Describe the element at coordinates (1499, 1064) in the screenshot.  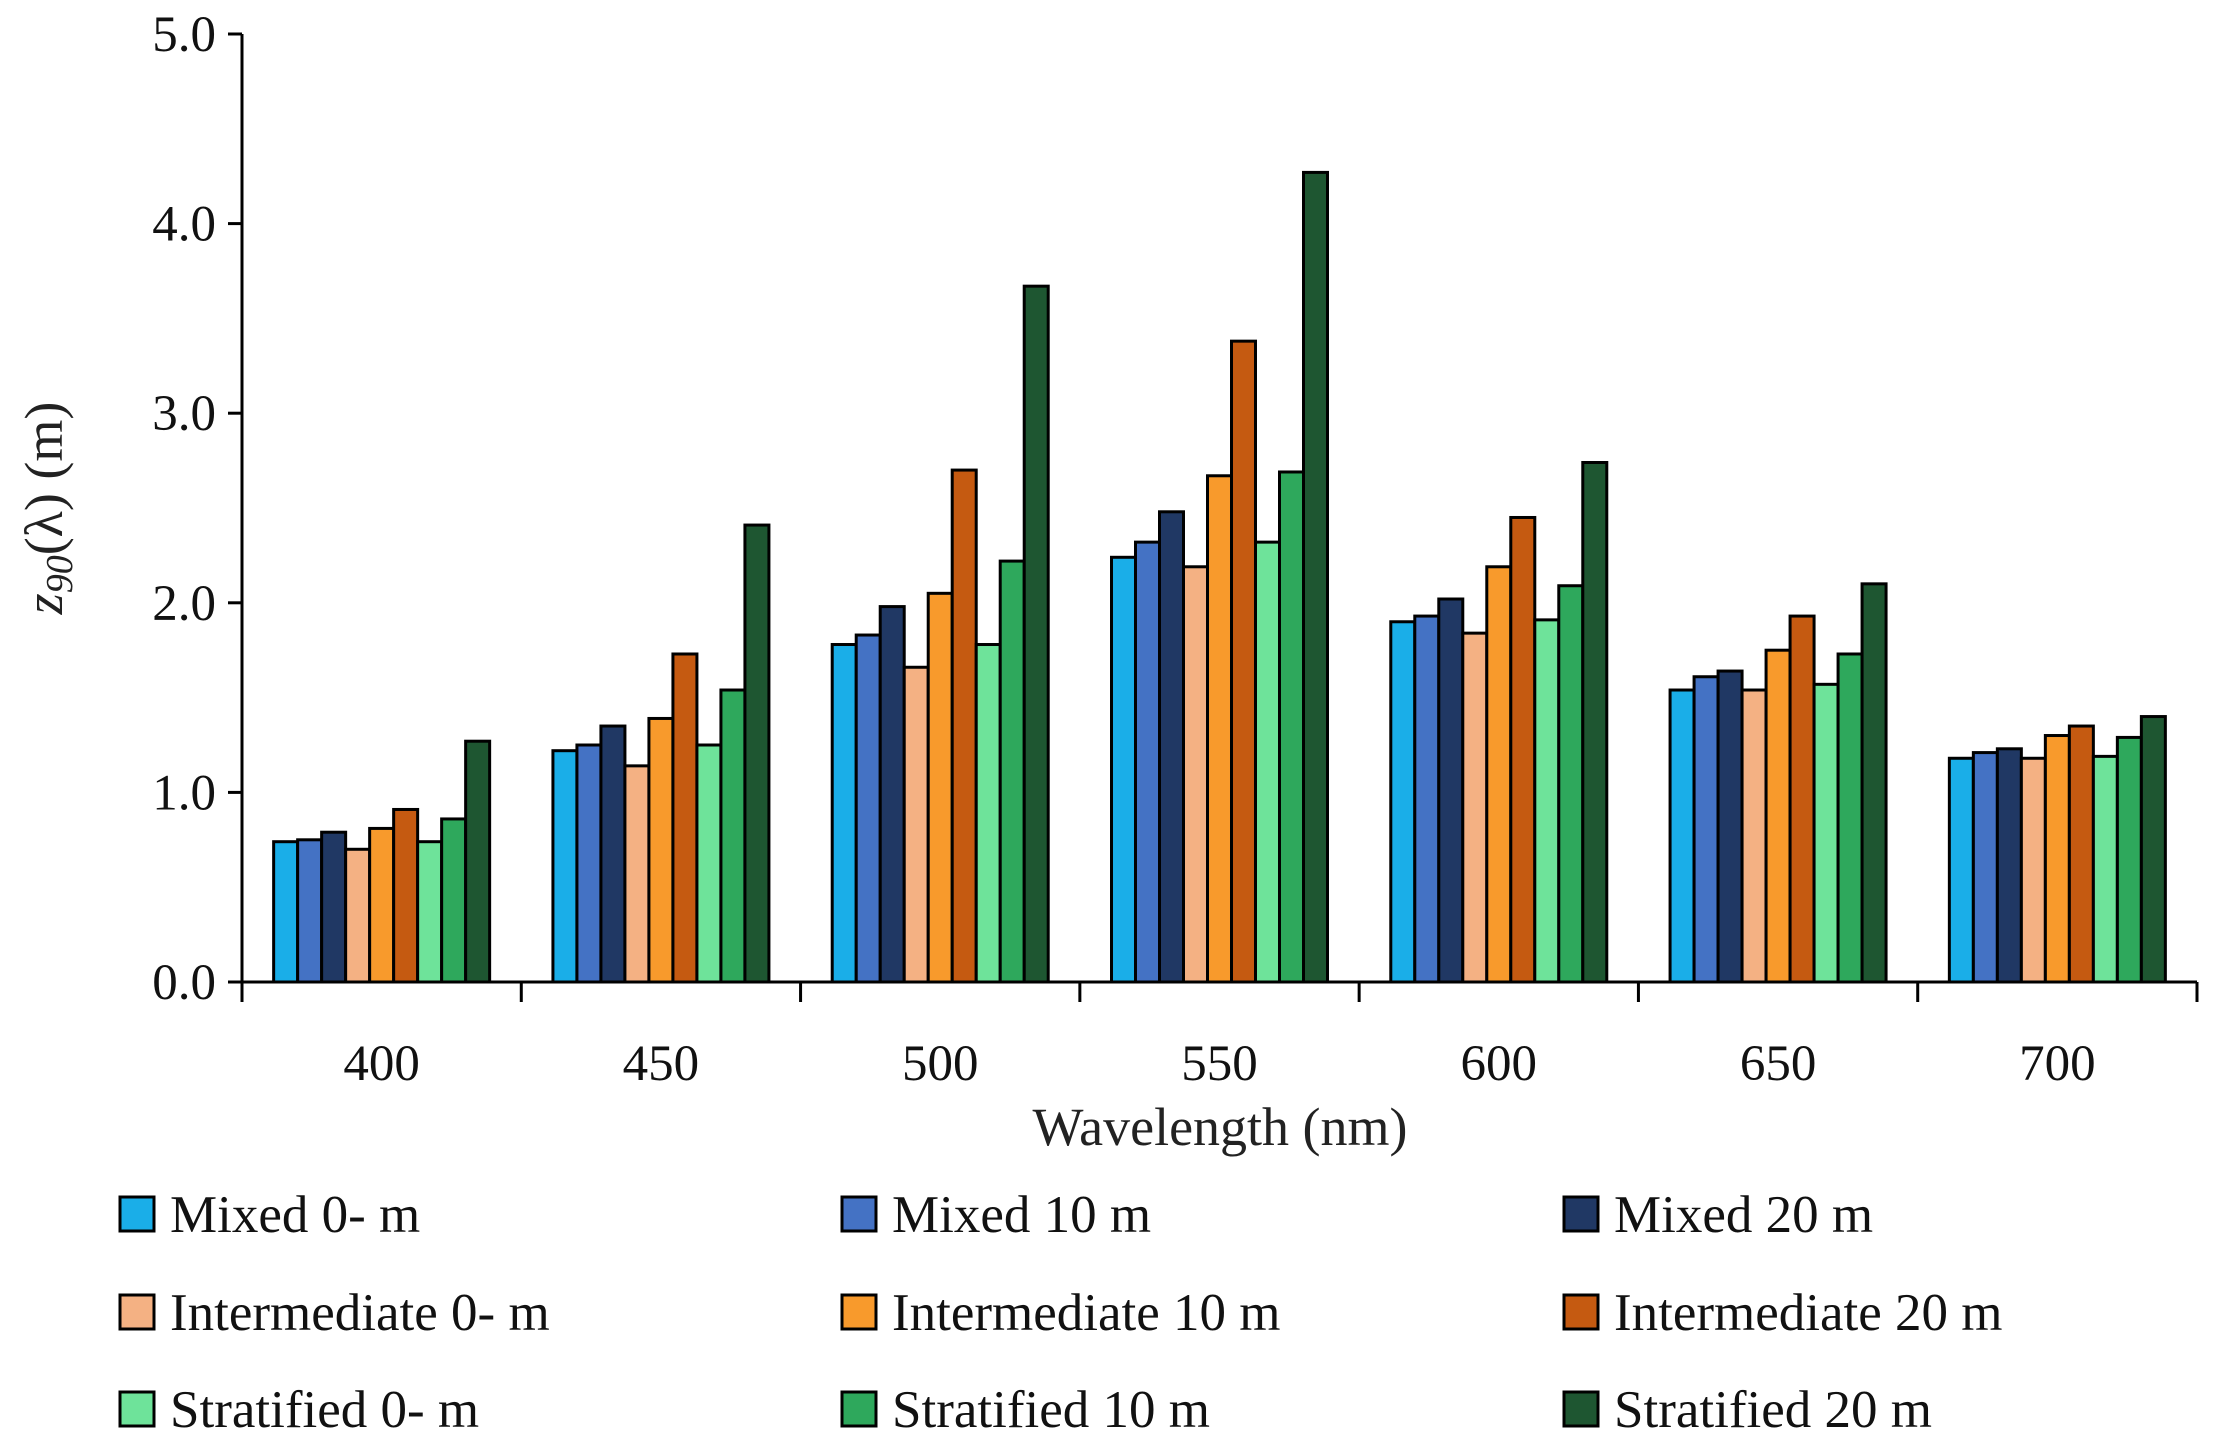
I see `x-tick-label: 600` at that location.